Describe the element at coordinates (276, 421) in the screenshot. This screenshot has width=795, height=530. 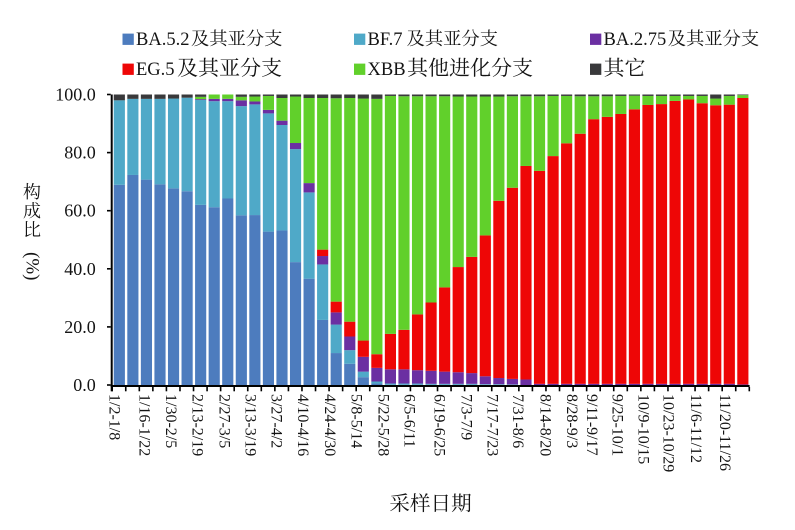
I see `svg-text: 3/27-4/2` at that location.